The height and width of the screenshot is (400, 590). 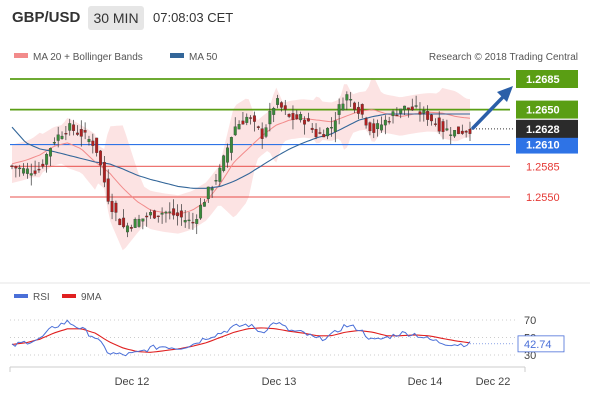 What do you see at coordinates (279, 382) in the screenshot?
I see `x-tick-label: Dec 13` at bounding box center [279, 382].